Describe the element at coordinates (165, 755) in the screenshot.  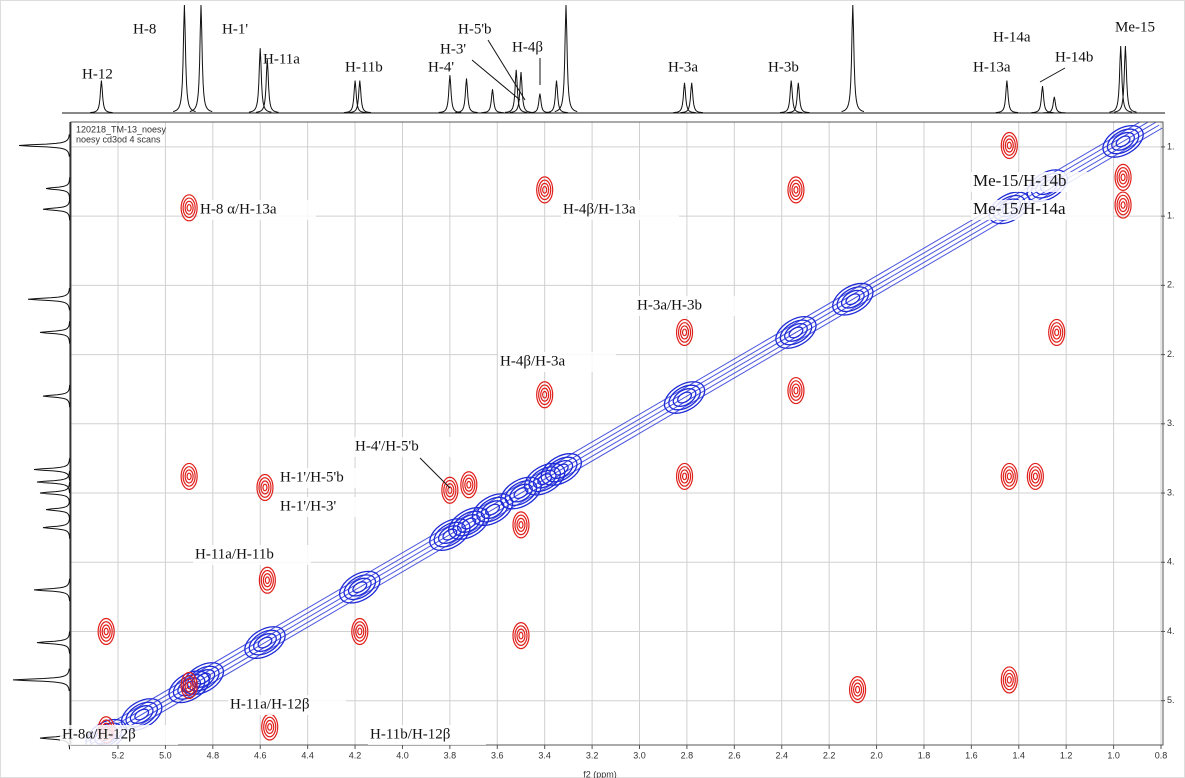
I see `x-tick-label: 5.0` at that location.